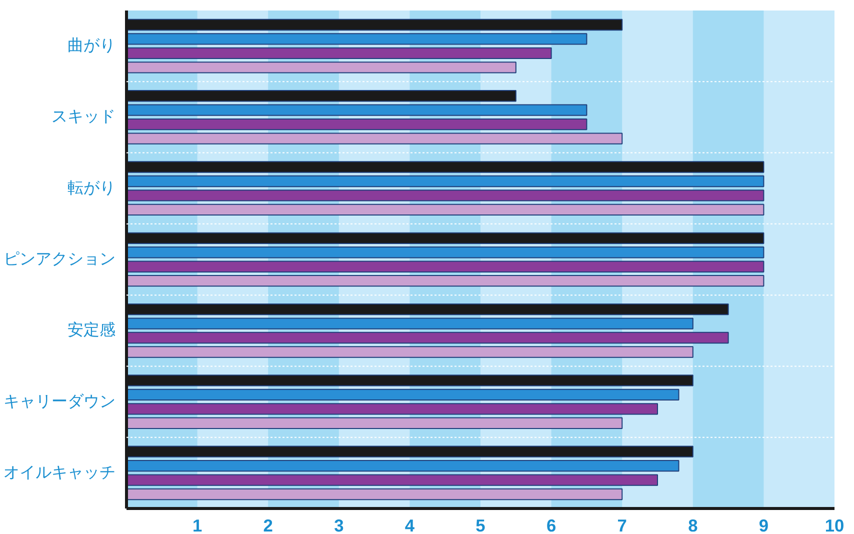 The height and width of the screenshot is (534, 854). Describe the element at coordinates (693, 525) in the screenshot. I see `x-tick-label: 8` at that location.